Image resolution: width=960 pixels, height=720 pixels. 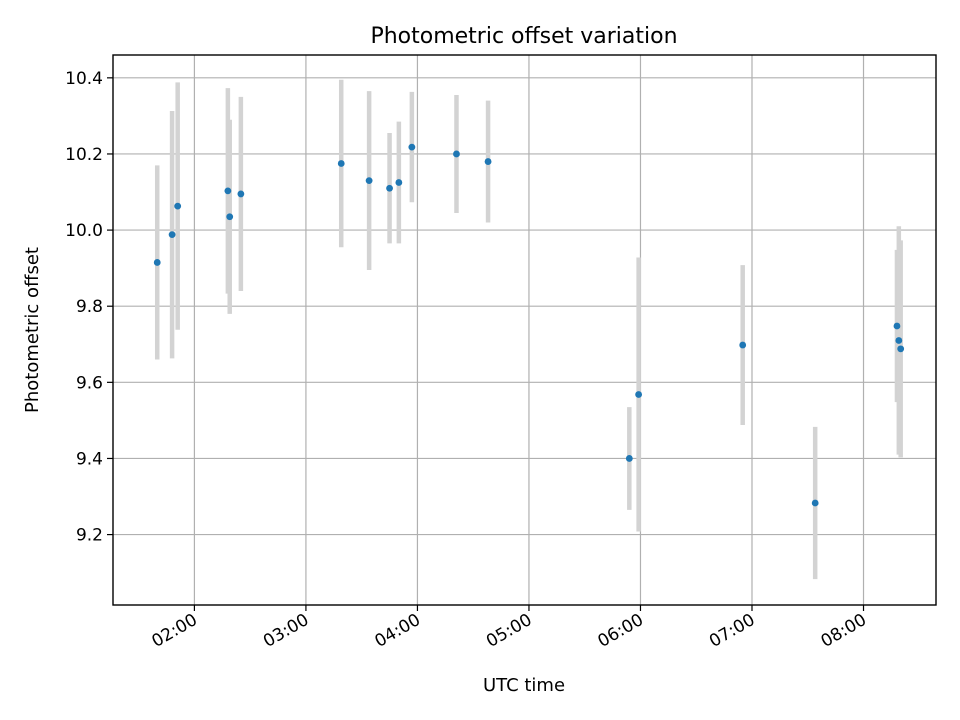 What do you see at coordinates (84, 155) in the screenshot?
I see `y-tick-label: 10.2` at bounding box center [84, 155].